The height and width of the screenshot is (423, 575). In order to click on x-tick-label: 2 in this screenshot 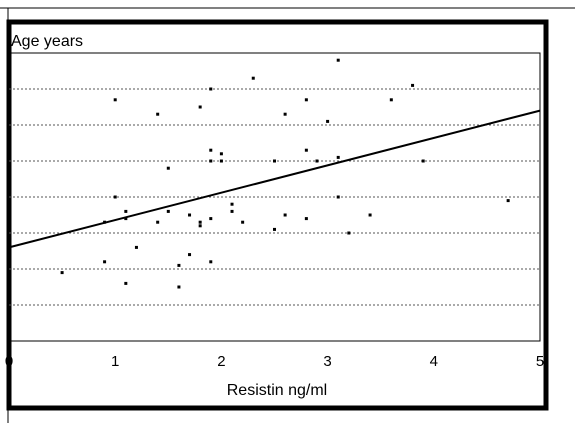, I will do `click(221, 361)`.